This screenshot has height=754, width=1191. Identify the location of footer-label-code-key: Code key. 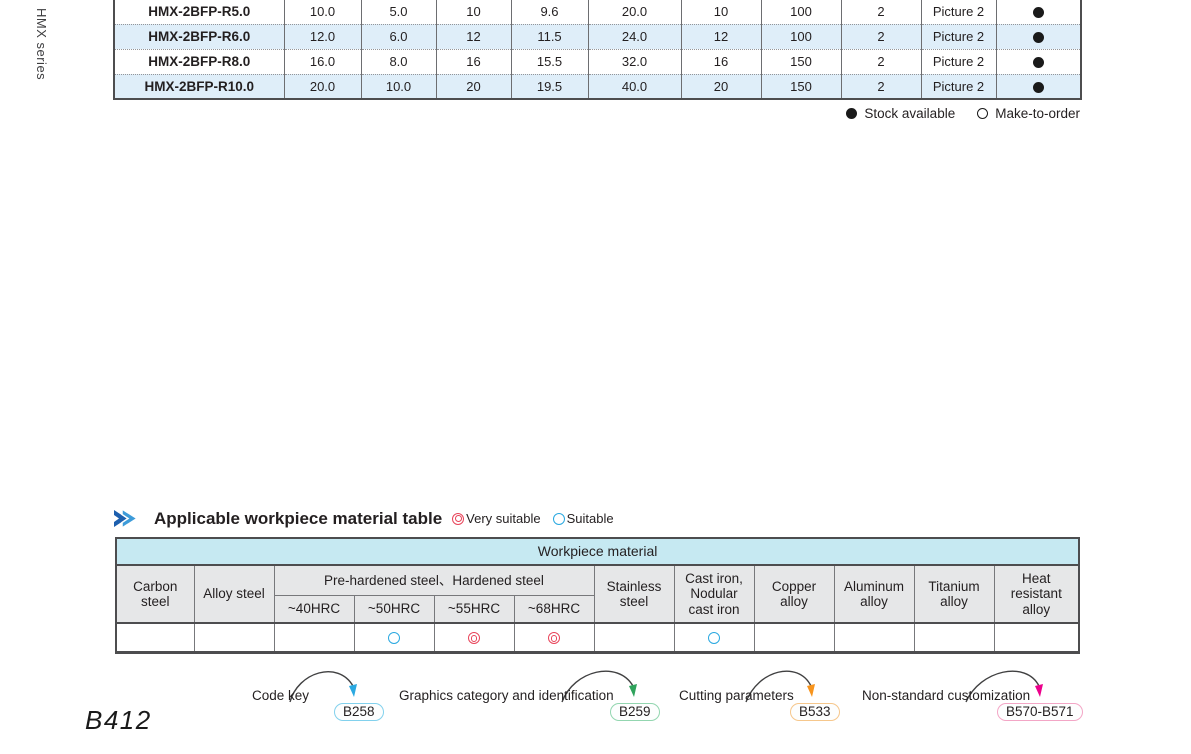
(281, 695).